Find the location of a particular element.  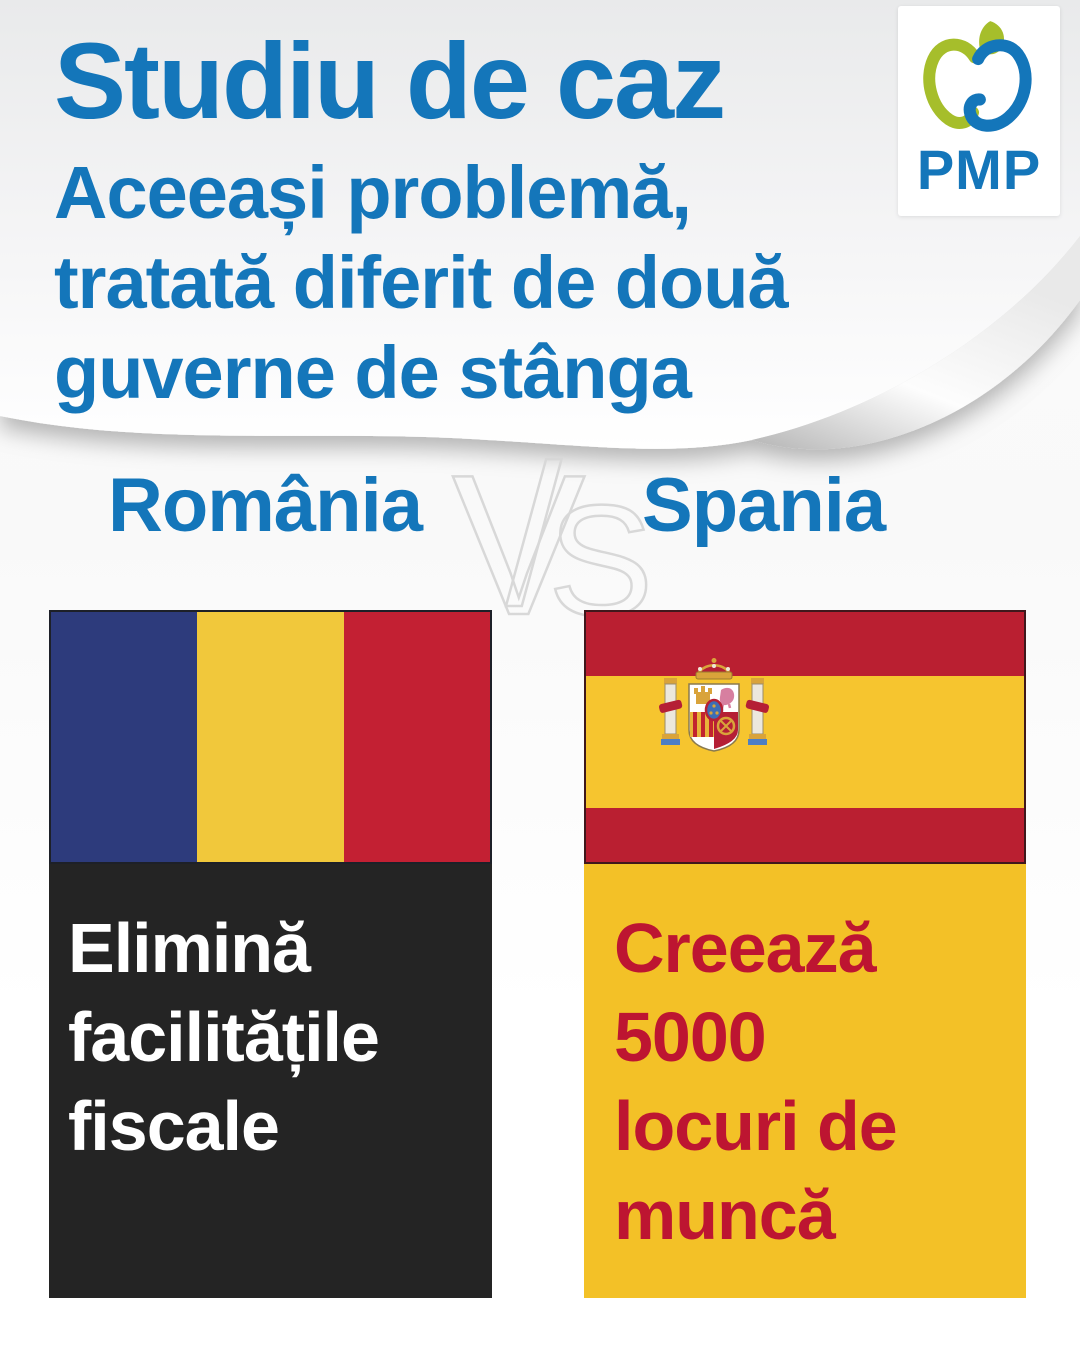

pmp-logo-text: PMP is located at coordinates (979, 169).